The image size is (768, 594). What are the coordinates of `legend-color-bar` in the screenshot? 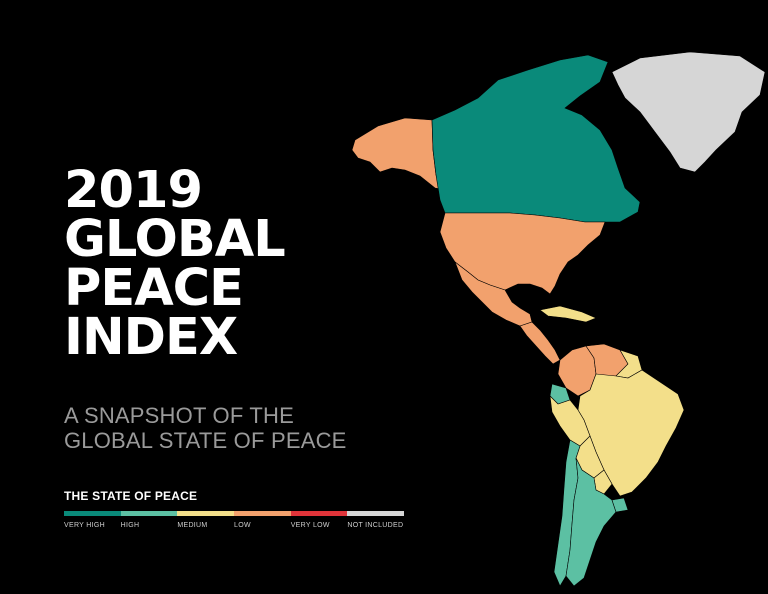 It's located at (234, 513).